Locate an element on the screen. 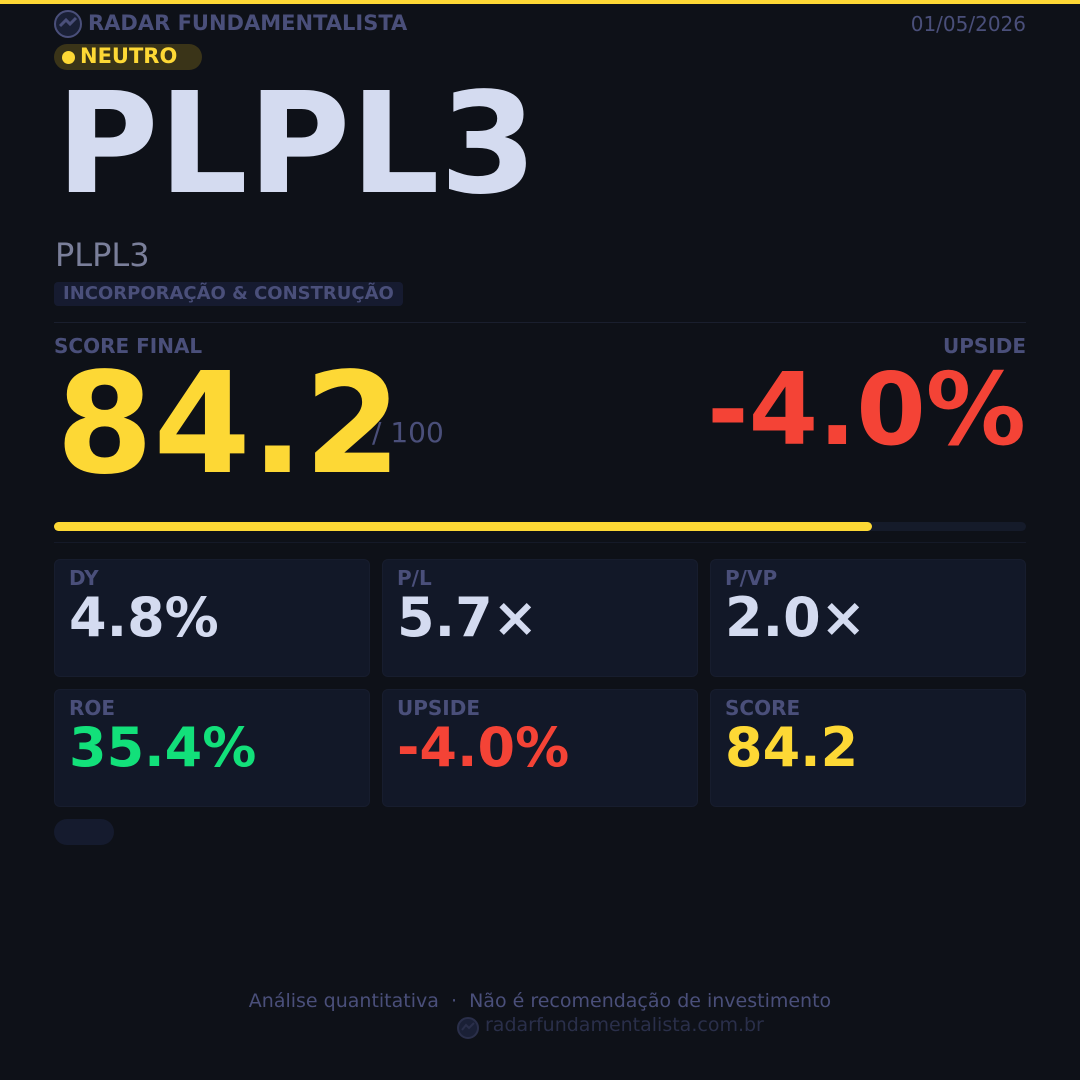 The width and height of the screenshot is (1080, 1080). flag-pill is located at coordinates (84, 832).